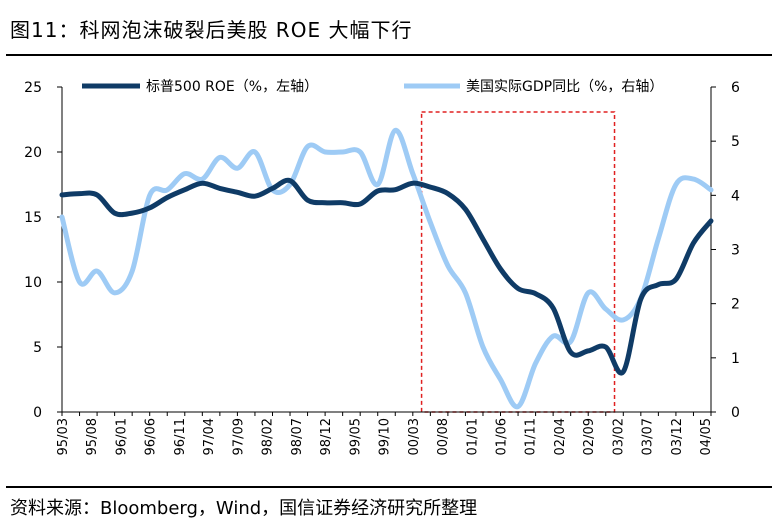 Image resolution: width=778 pixels, height=531 pixels. What do you see at coordinates (735, 359) in the screenshot?
I see `right-tick-label: 1` at bounding box center [735, 359].